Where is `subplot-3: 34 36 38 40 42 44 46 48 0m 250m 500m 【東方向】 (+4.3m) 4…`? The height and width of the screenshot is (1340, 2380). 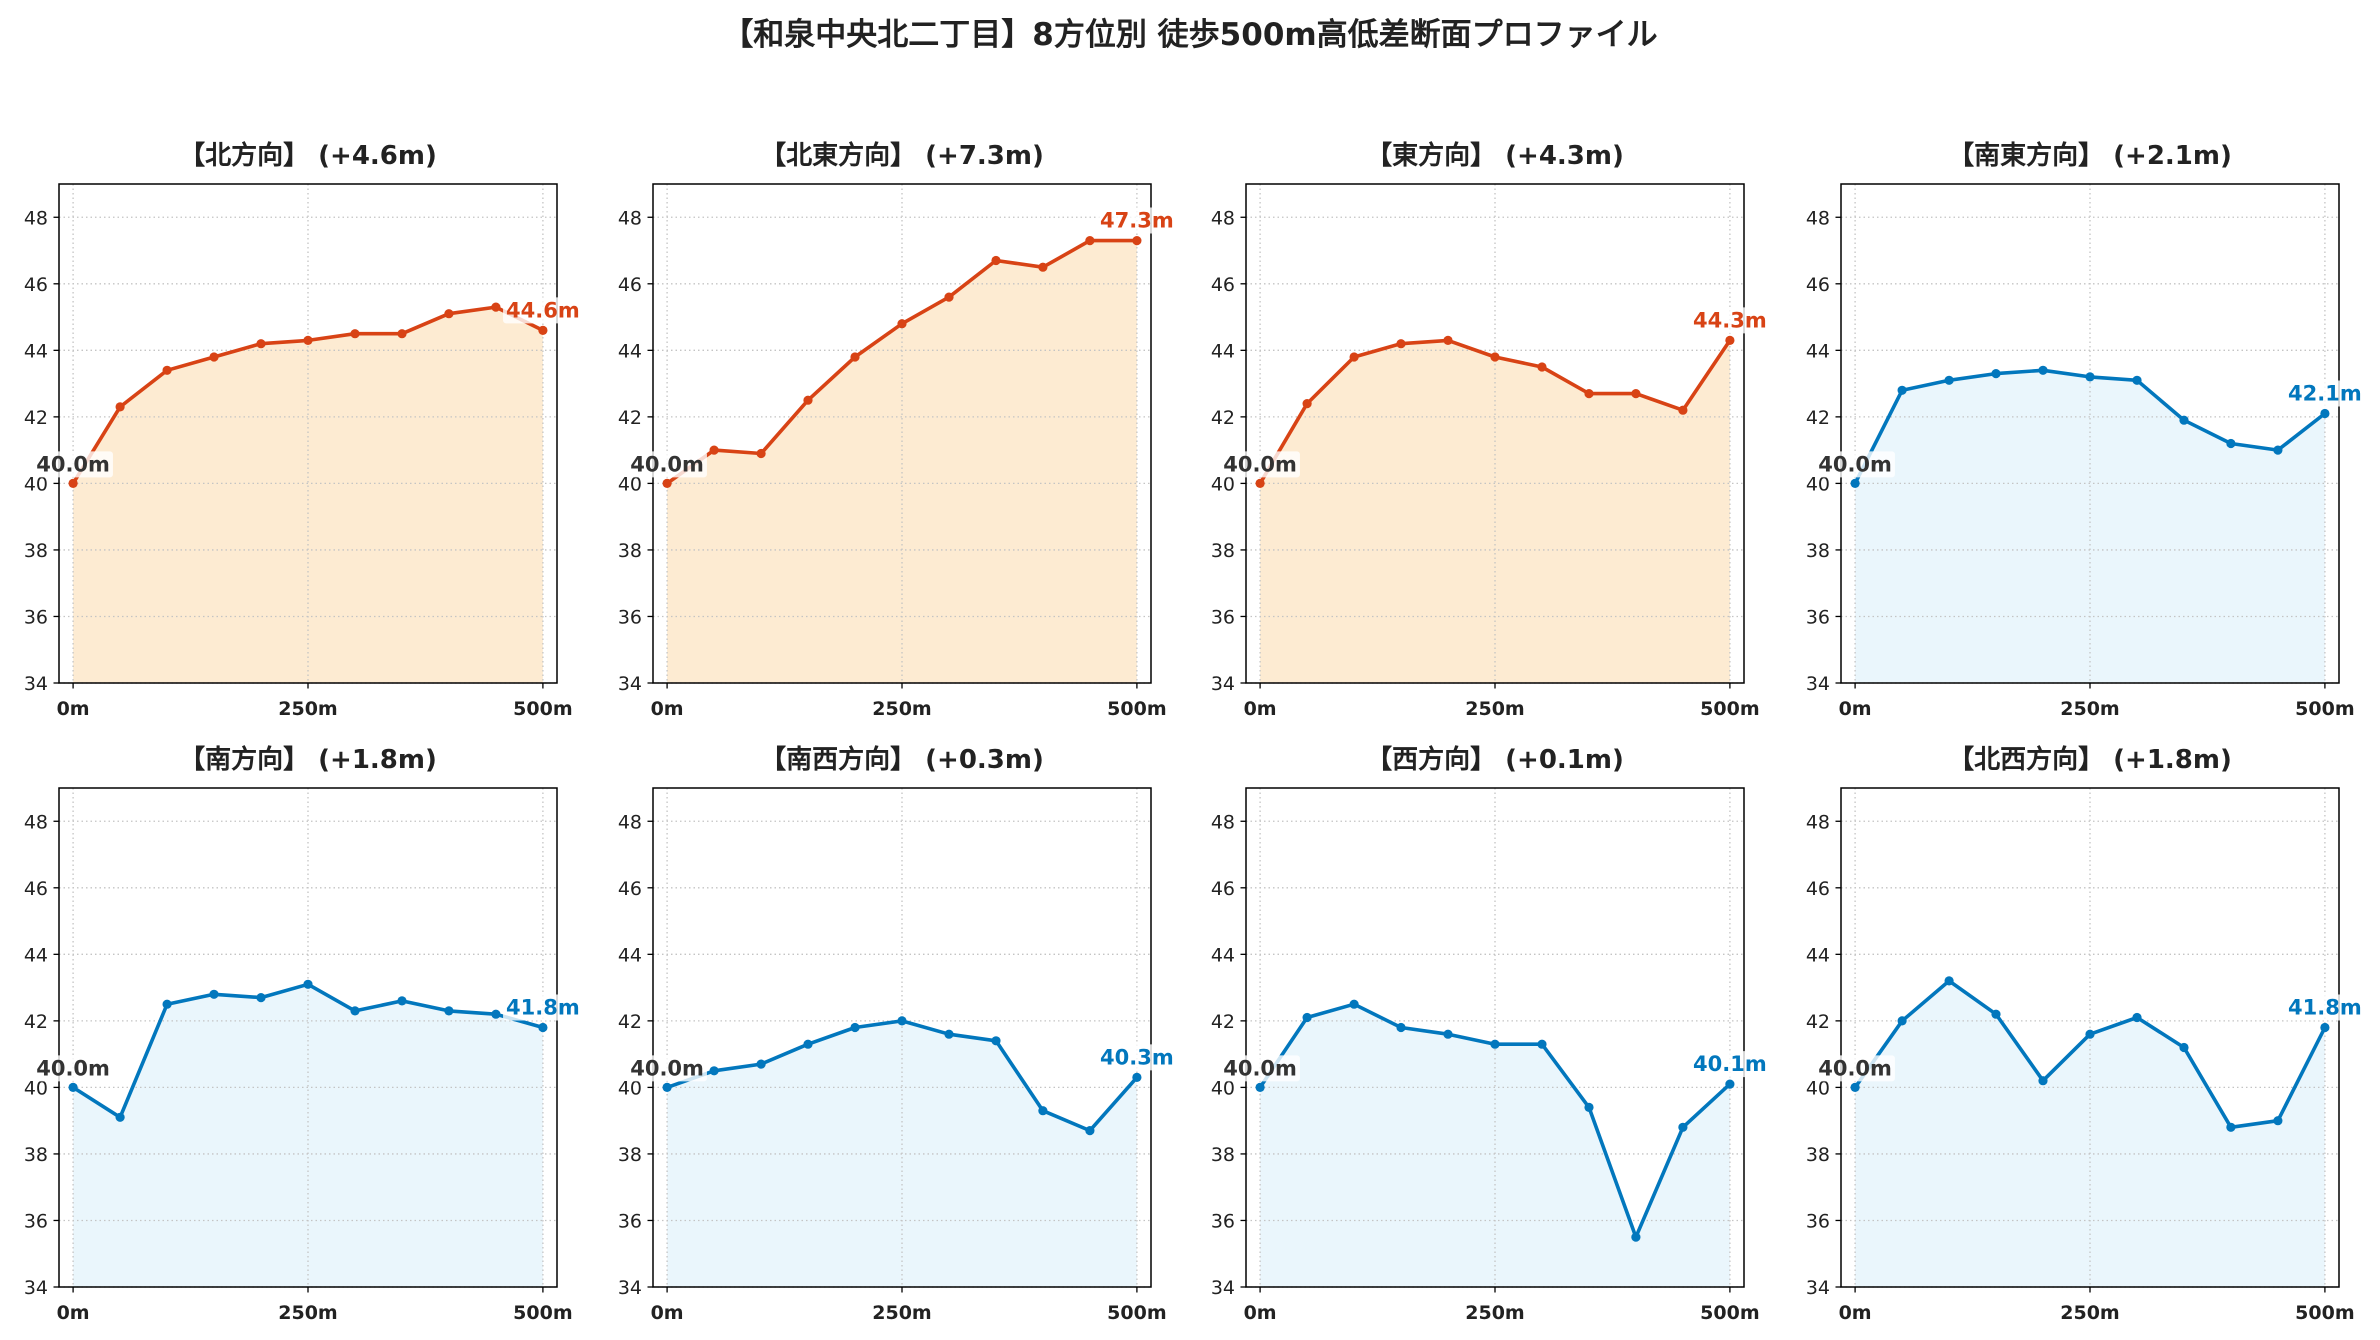 subplot-3: 34 36 38 40 42 44 46 48 0m 250m 500m 【東方向】 (+4.3m) 4… is located at coordinates (1490, 430).